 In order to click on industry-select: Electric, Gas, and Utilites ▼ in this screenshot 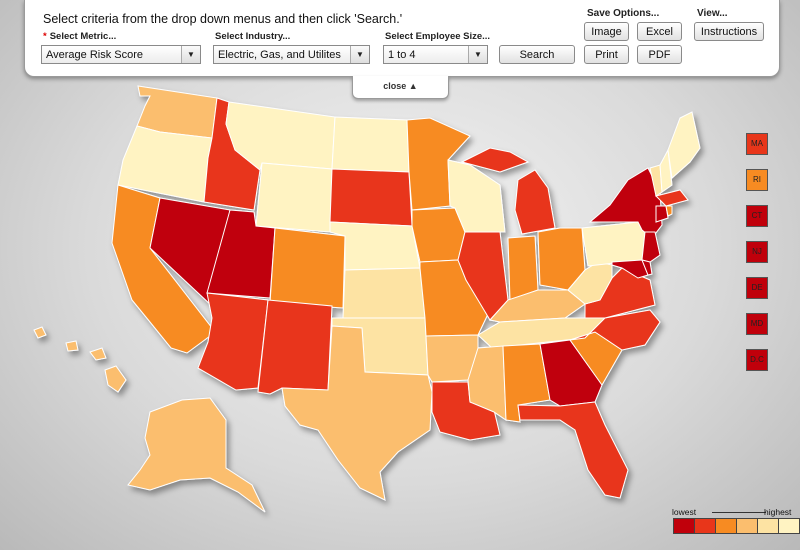, I will do `click(291, 54)`.